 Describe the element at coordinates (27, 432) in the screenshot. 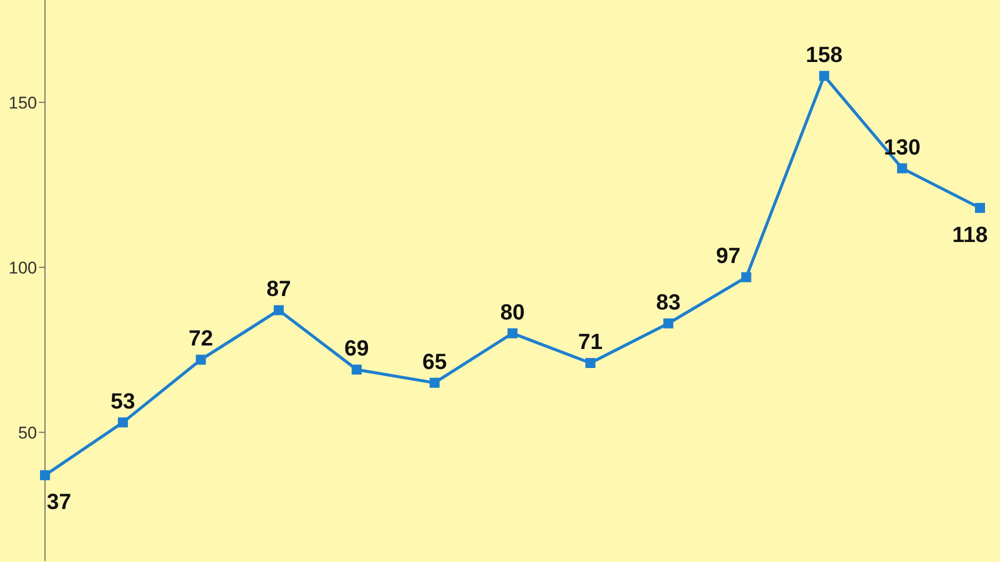

I see `y-tick-label: 50` at that location.